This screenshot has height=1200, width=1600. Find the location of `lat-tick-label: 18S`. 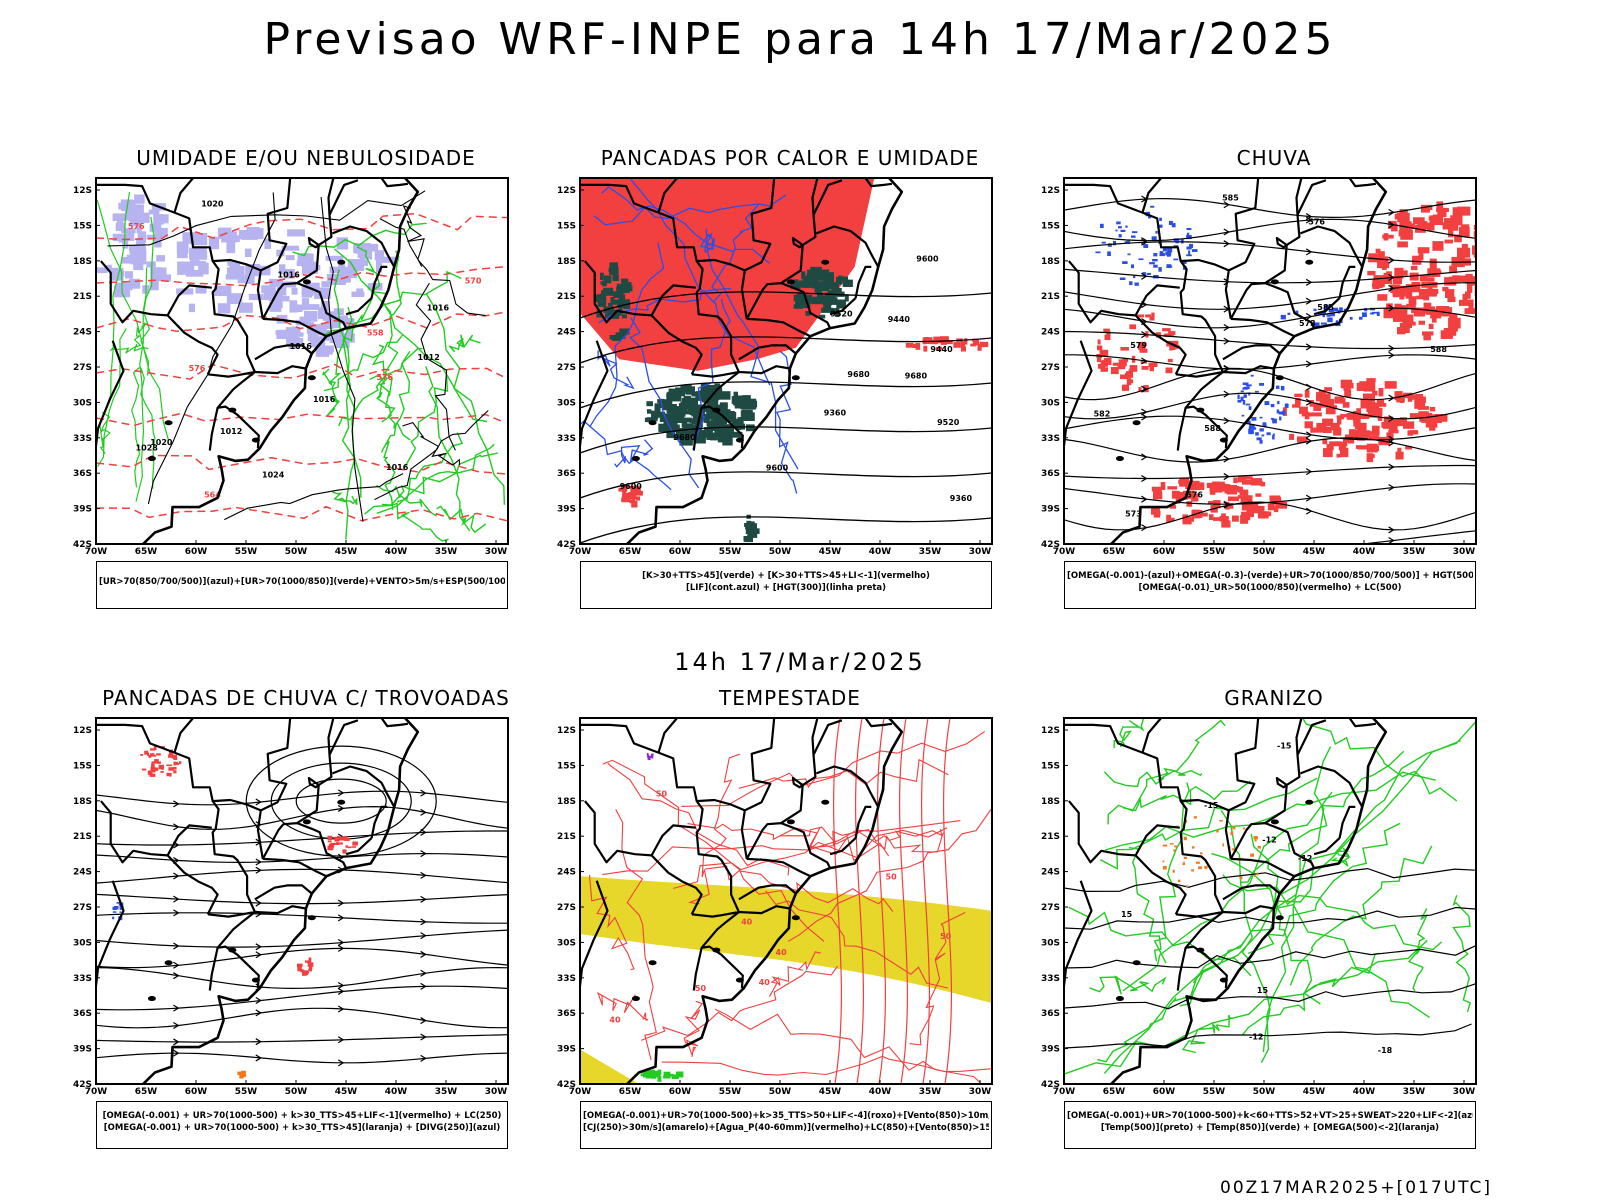

lat-tick-label: 18S is located at coordinates (566, 262).